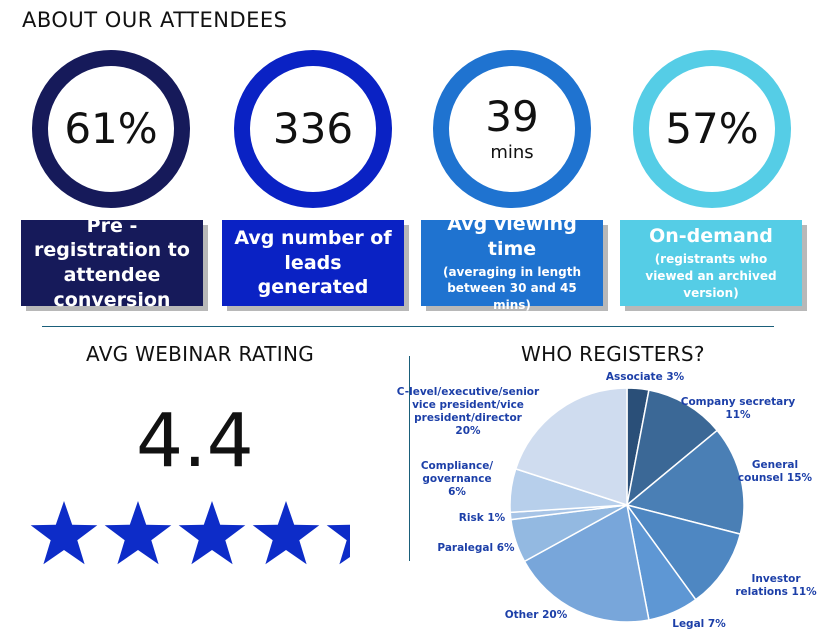 This screenshot has height=643, width=822. Describe the element at coordinates (512, 236) in the screenshot. I see `viewing-time-label: Avg viewing time` at that location.